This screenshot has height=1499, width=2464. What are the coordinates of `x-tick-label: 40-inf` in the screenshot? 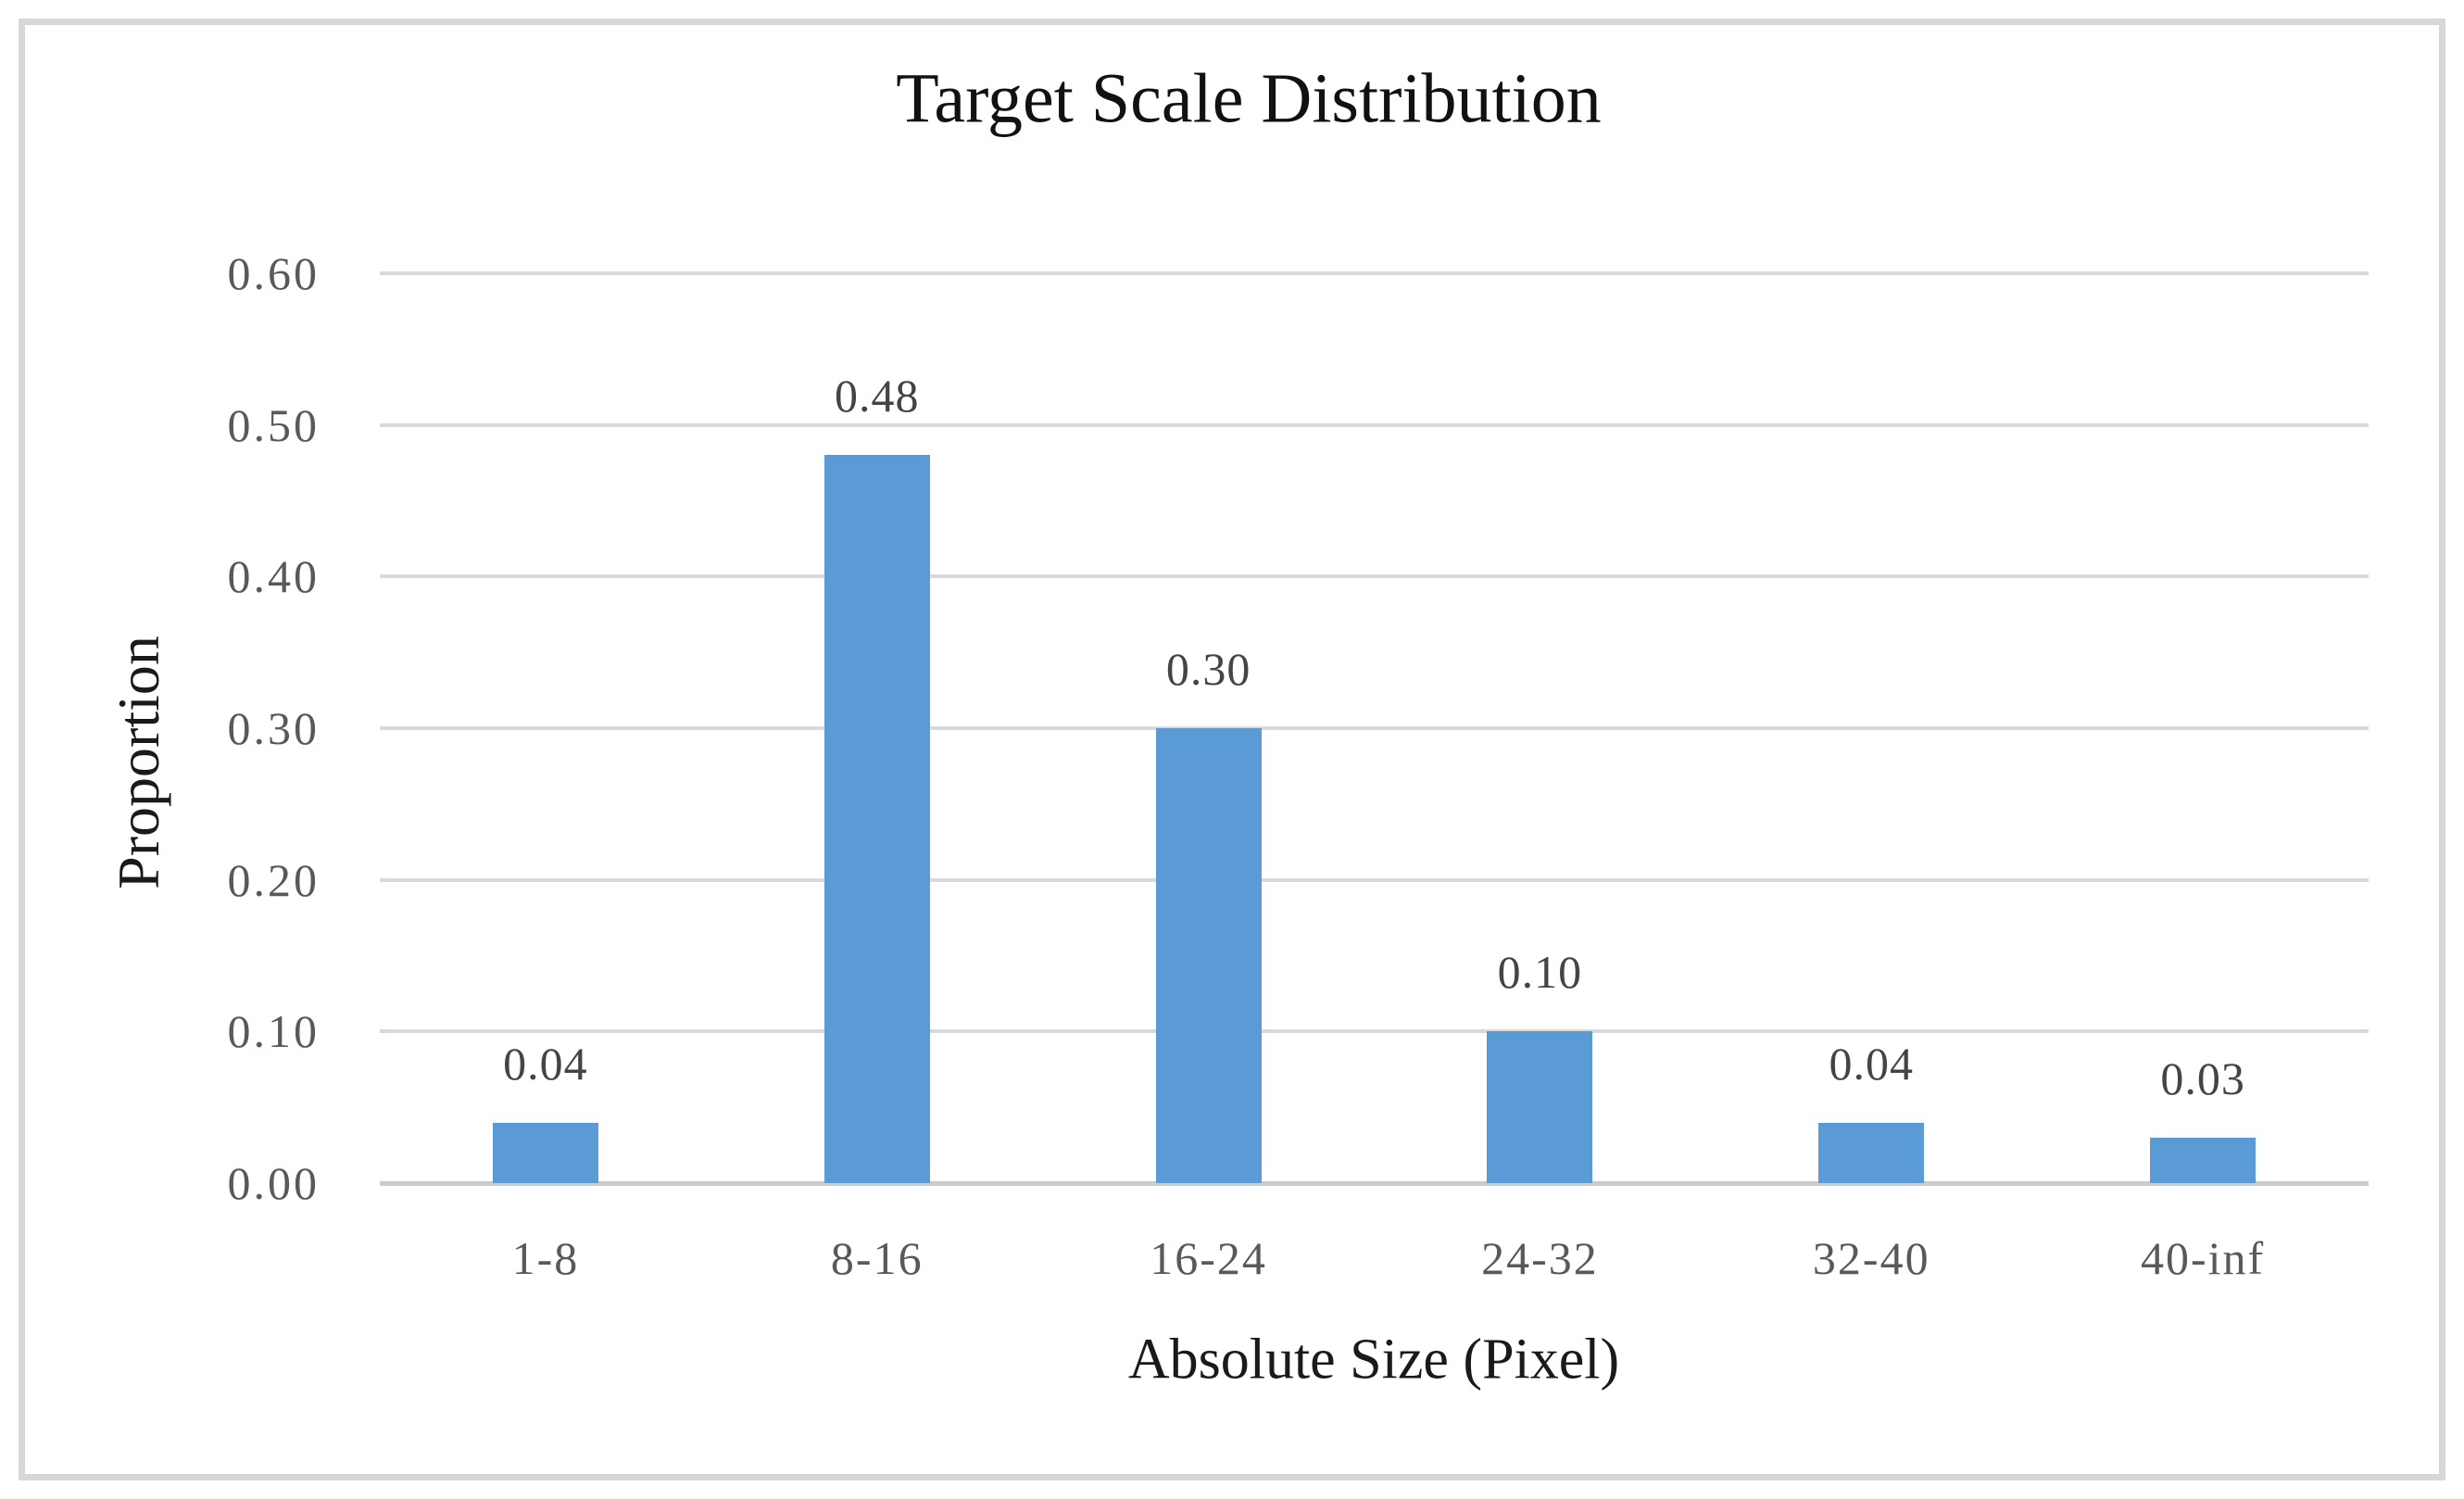 It's located at (2203, 1258).